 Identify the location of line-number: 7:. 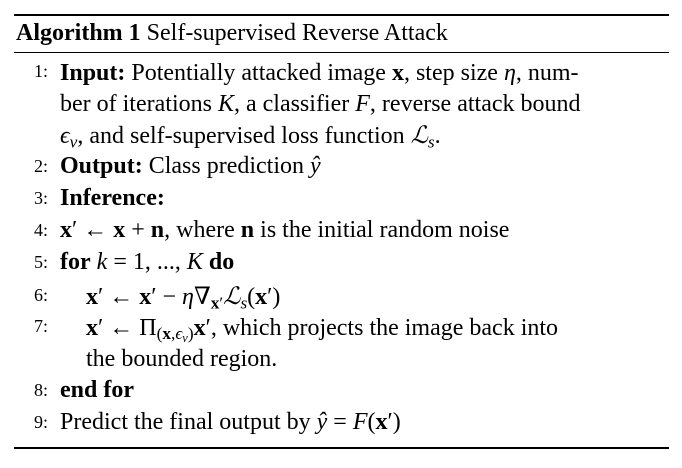
(40, 326).